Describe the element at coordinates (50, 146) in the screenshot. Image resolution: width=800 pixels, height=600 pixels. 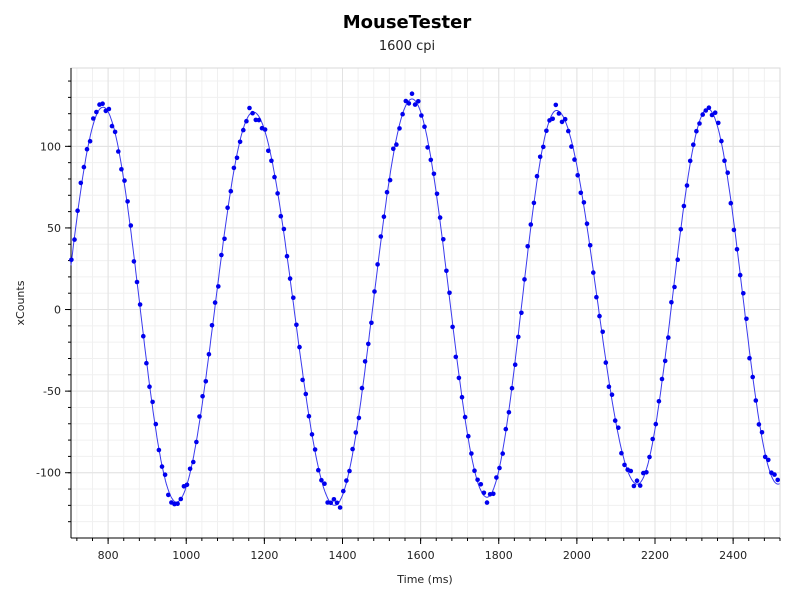
I see `y-tick-label: 100` at that location.